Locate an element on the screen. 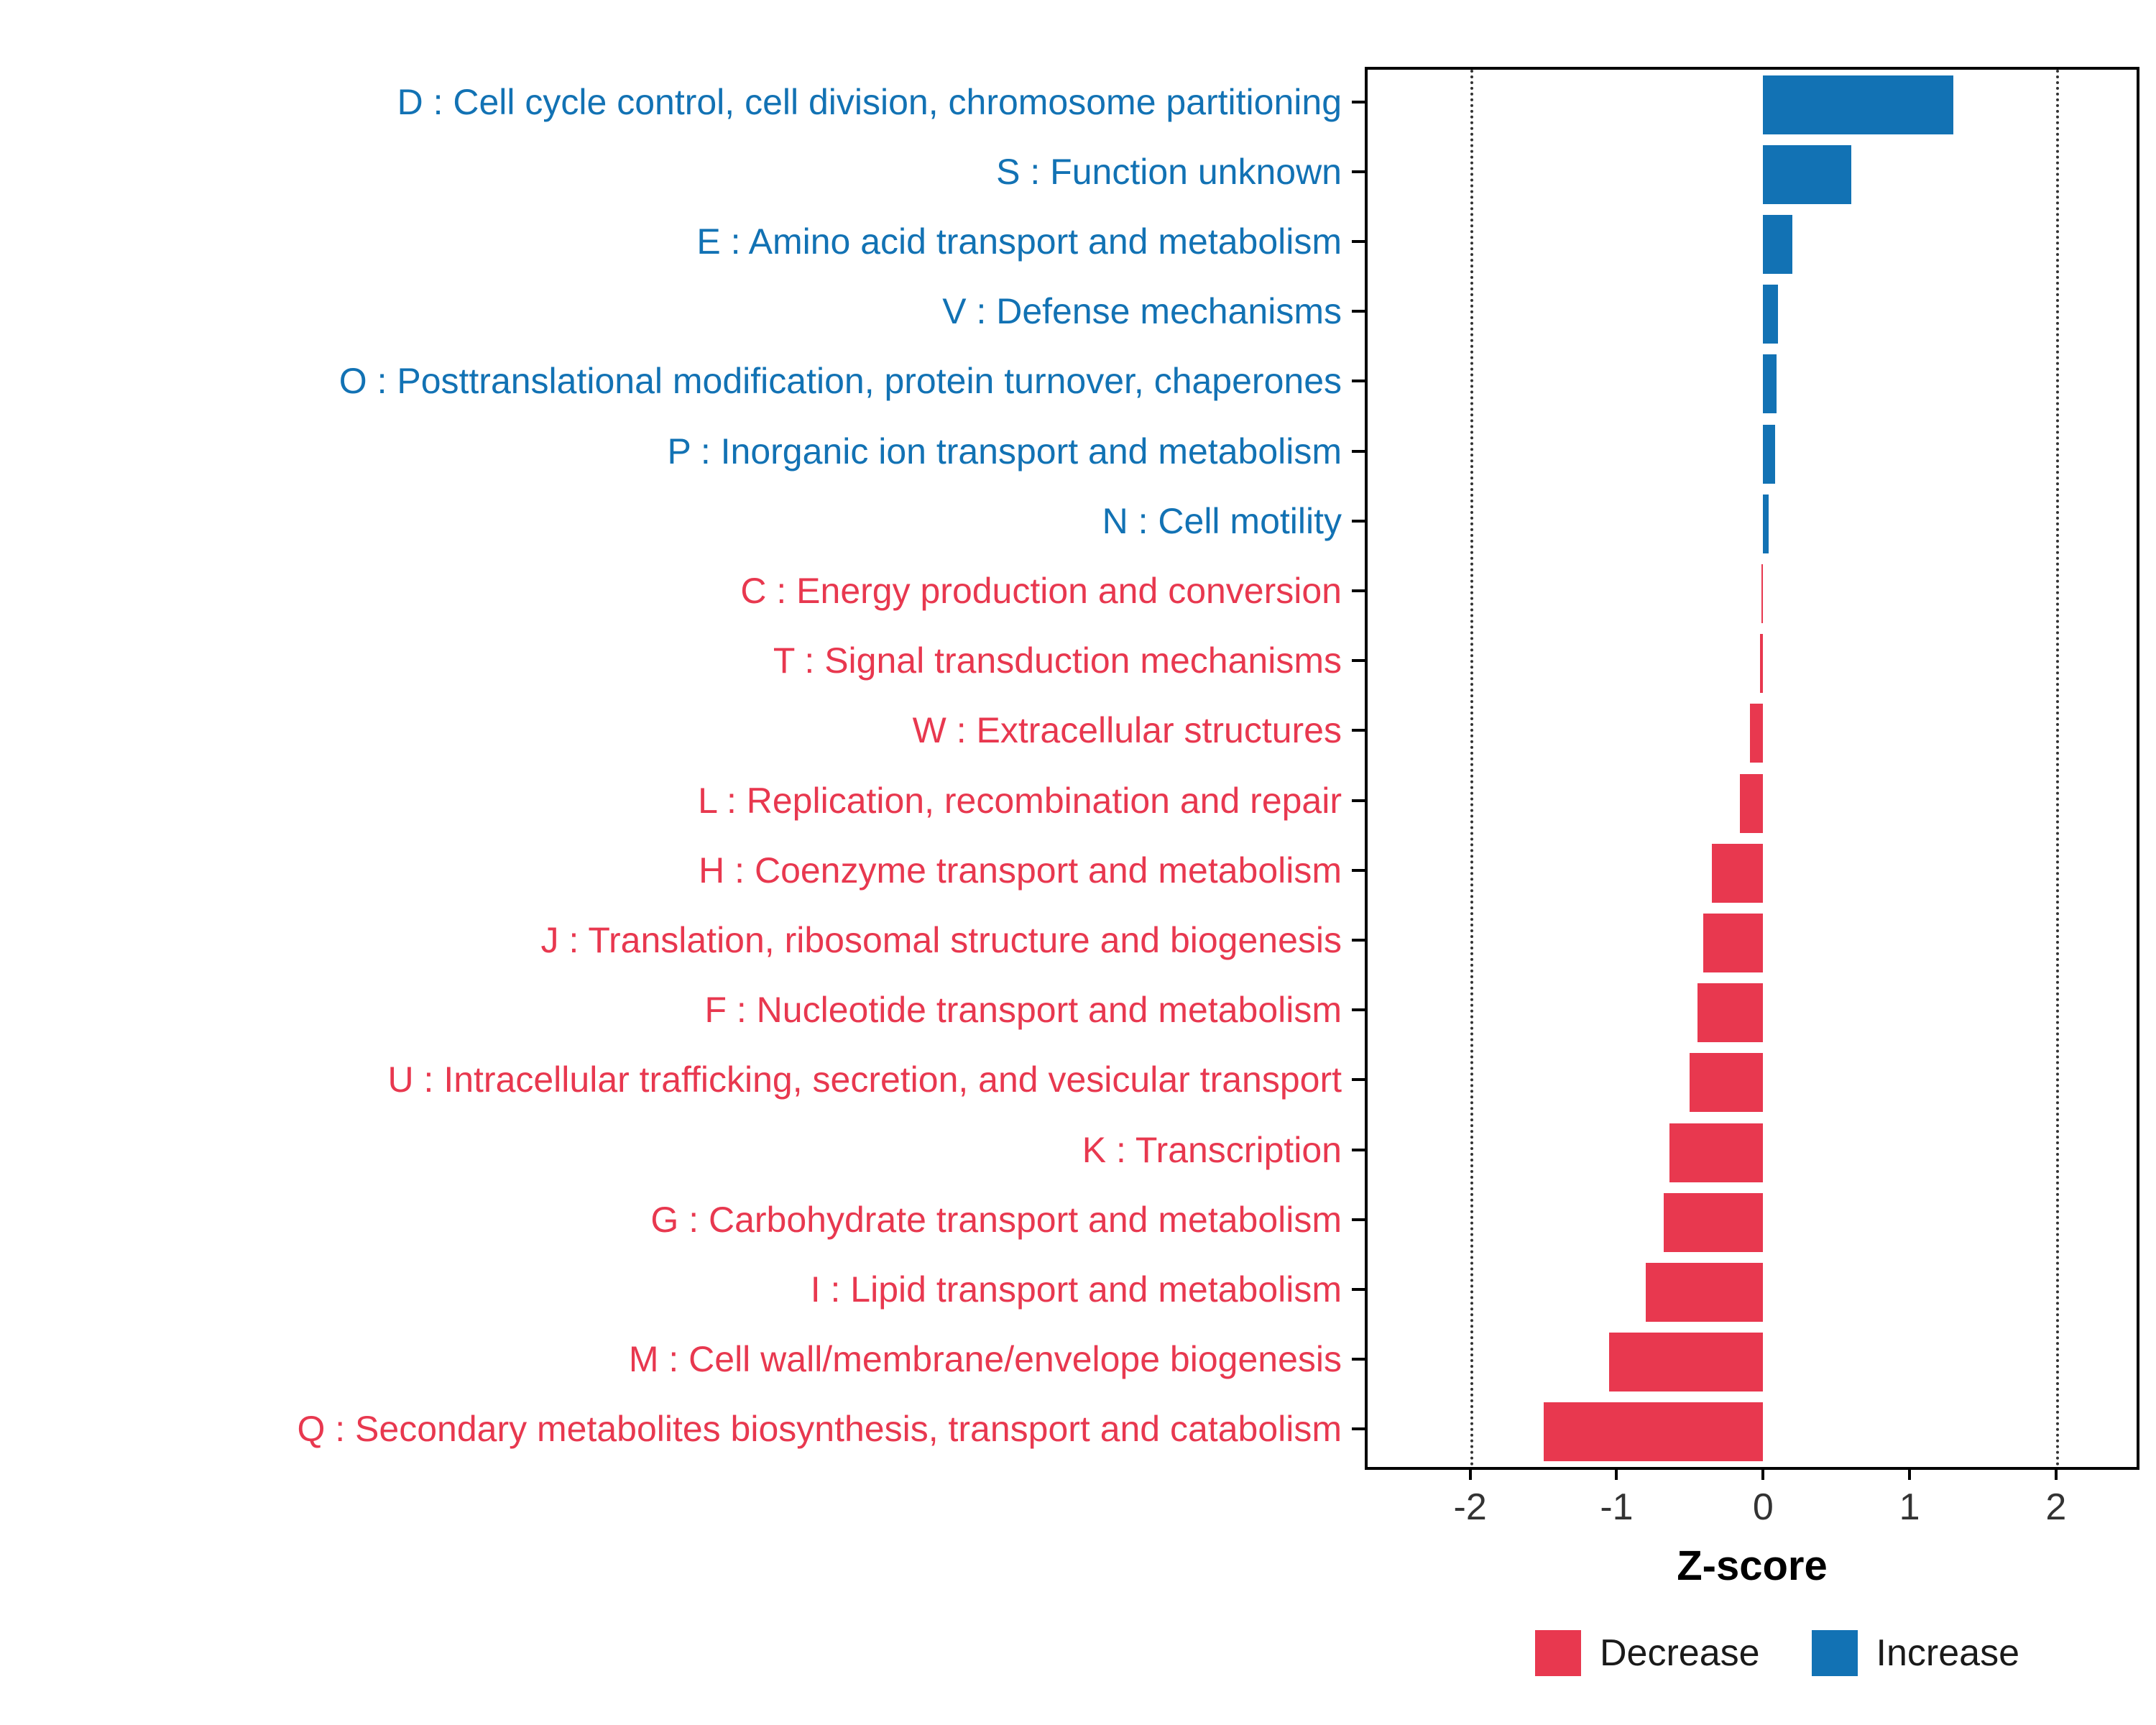 The width and height of the screenshot is (2156, 1725). category-label: I : Lipid transport and metabolism is located at coordinates (1076, 1289).